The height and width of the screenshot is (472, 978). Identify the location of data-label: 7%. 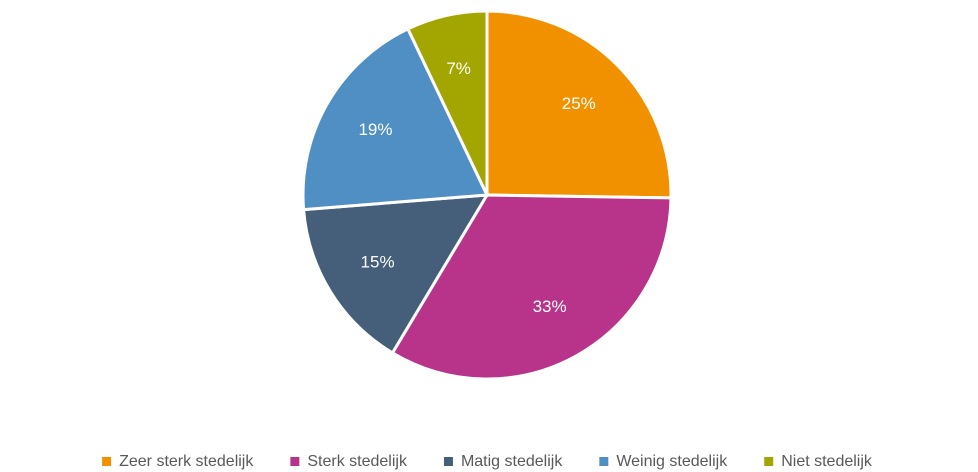
(458, 68).